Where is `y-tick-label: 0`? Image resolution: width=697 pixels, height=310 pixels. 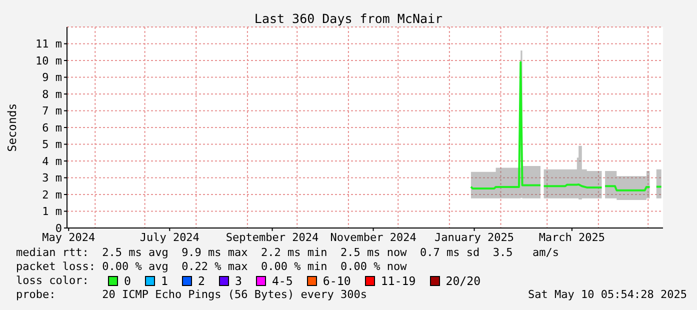 y-tick-label: 0 is located at coordinates (58, 228).